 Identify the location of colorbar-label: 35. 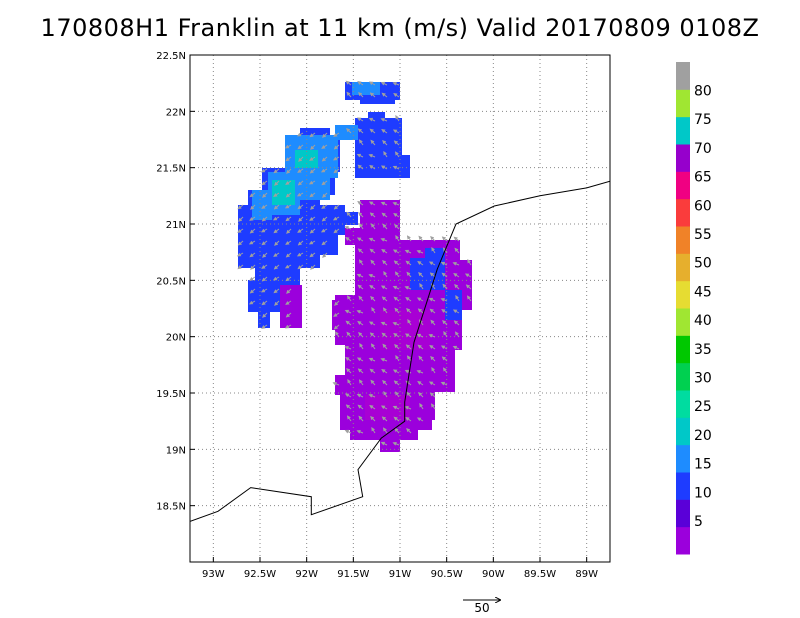
(703, 350).